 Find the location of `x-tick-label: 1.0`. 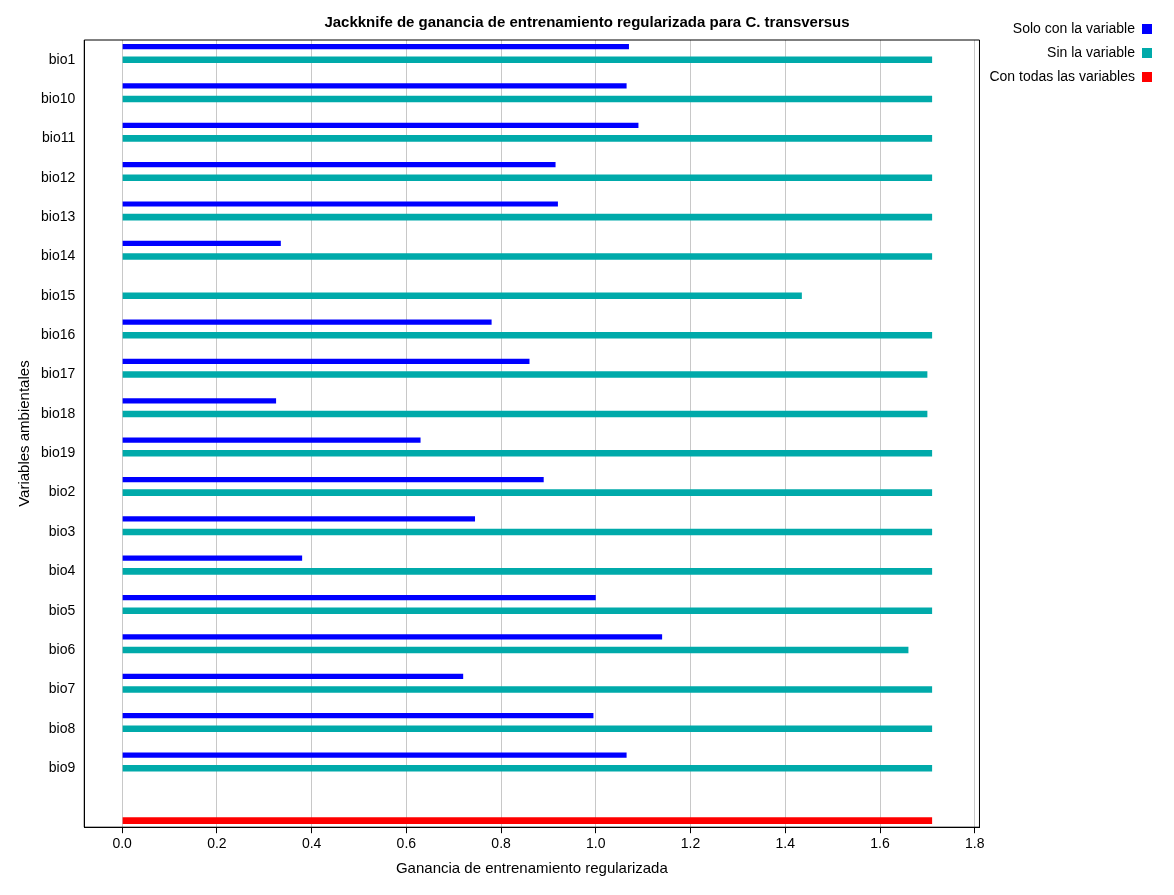

x-tick-label: 1.0 is located at coordinates (596, 843).